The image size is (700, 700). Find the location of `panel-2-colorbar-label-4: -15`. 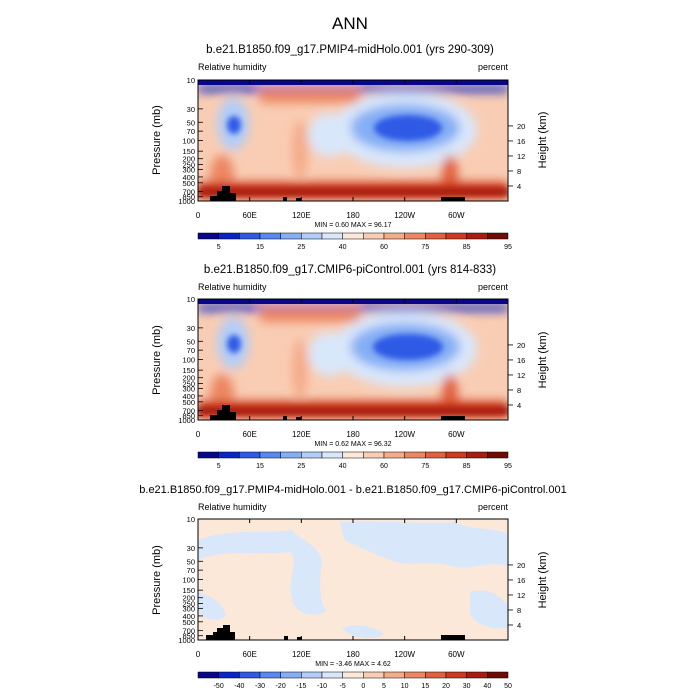

panel-2-colorbar-label-4: -15 is located at coordinates (301, 686).